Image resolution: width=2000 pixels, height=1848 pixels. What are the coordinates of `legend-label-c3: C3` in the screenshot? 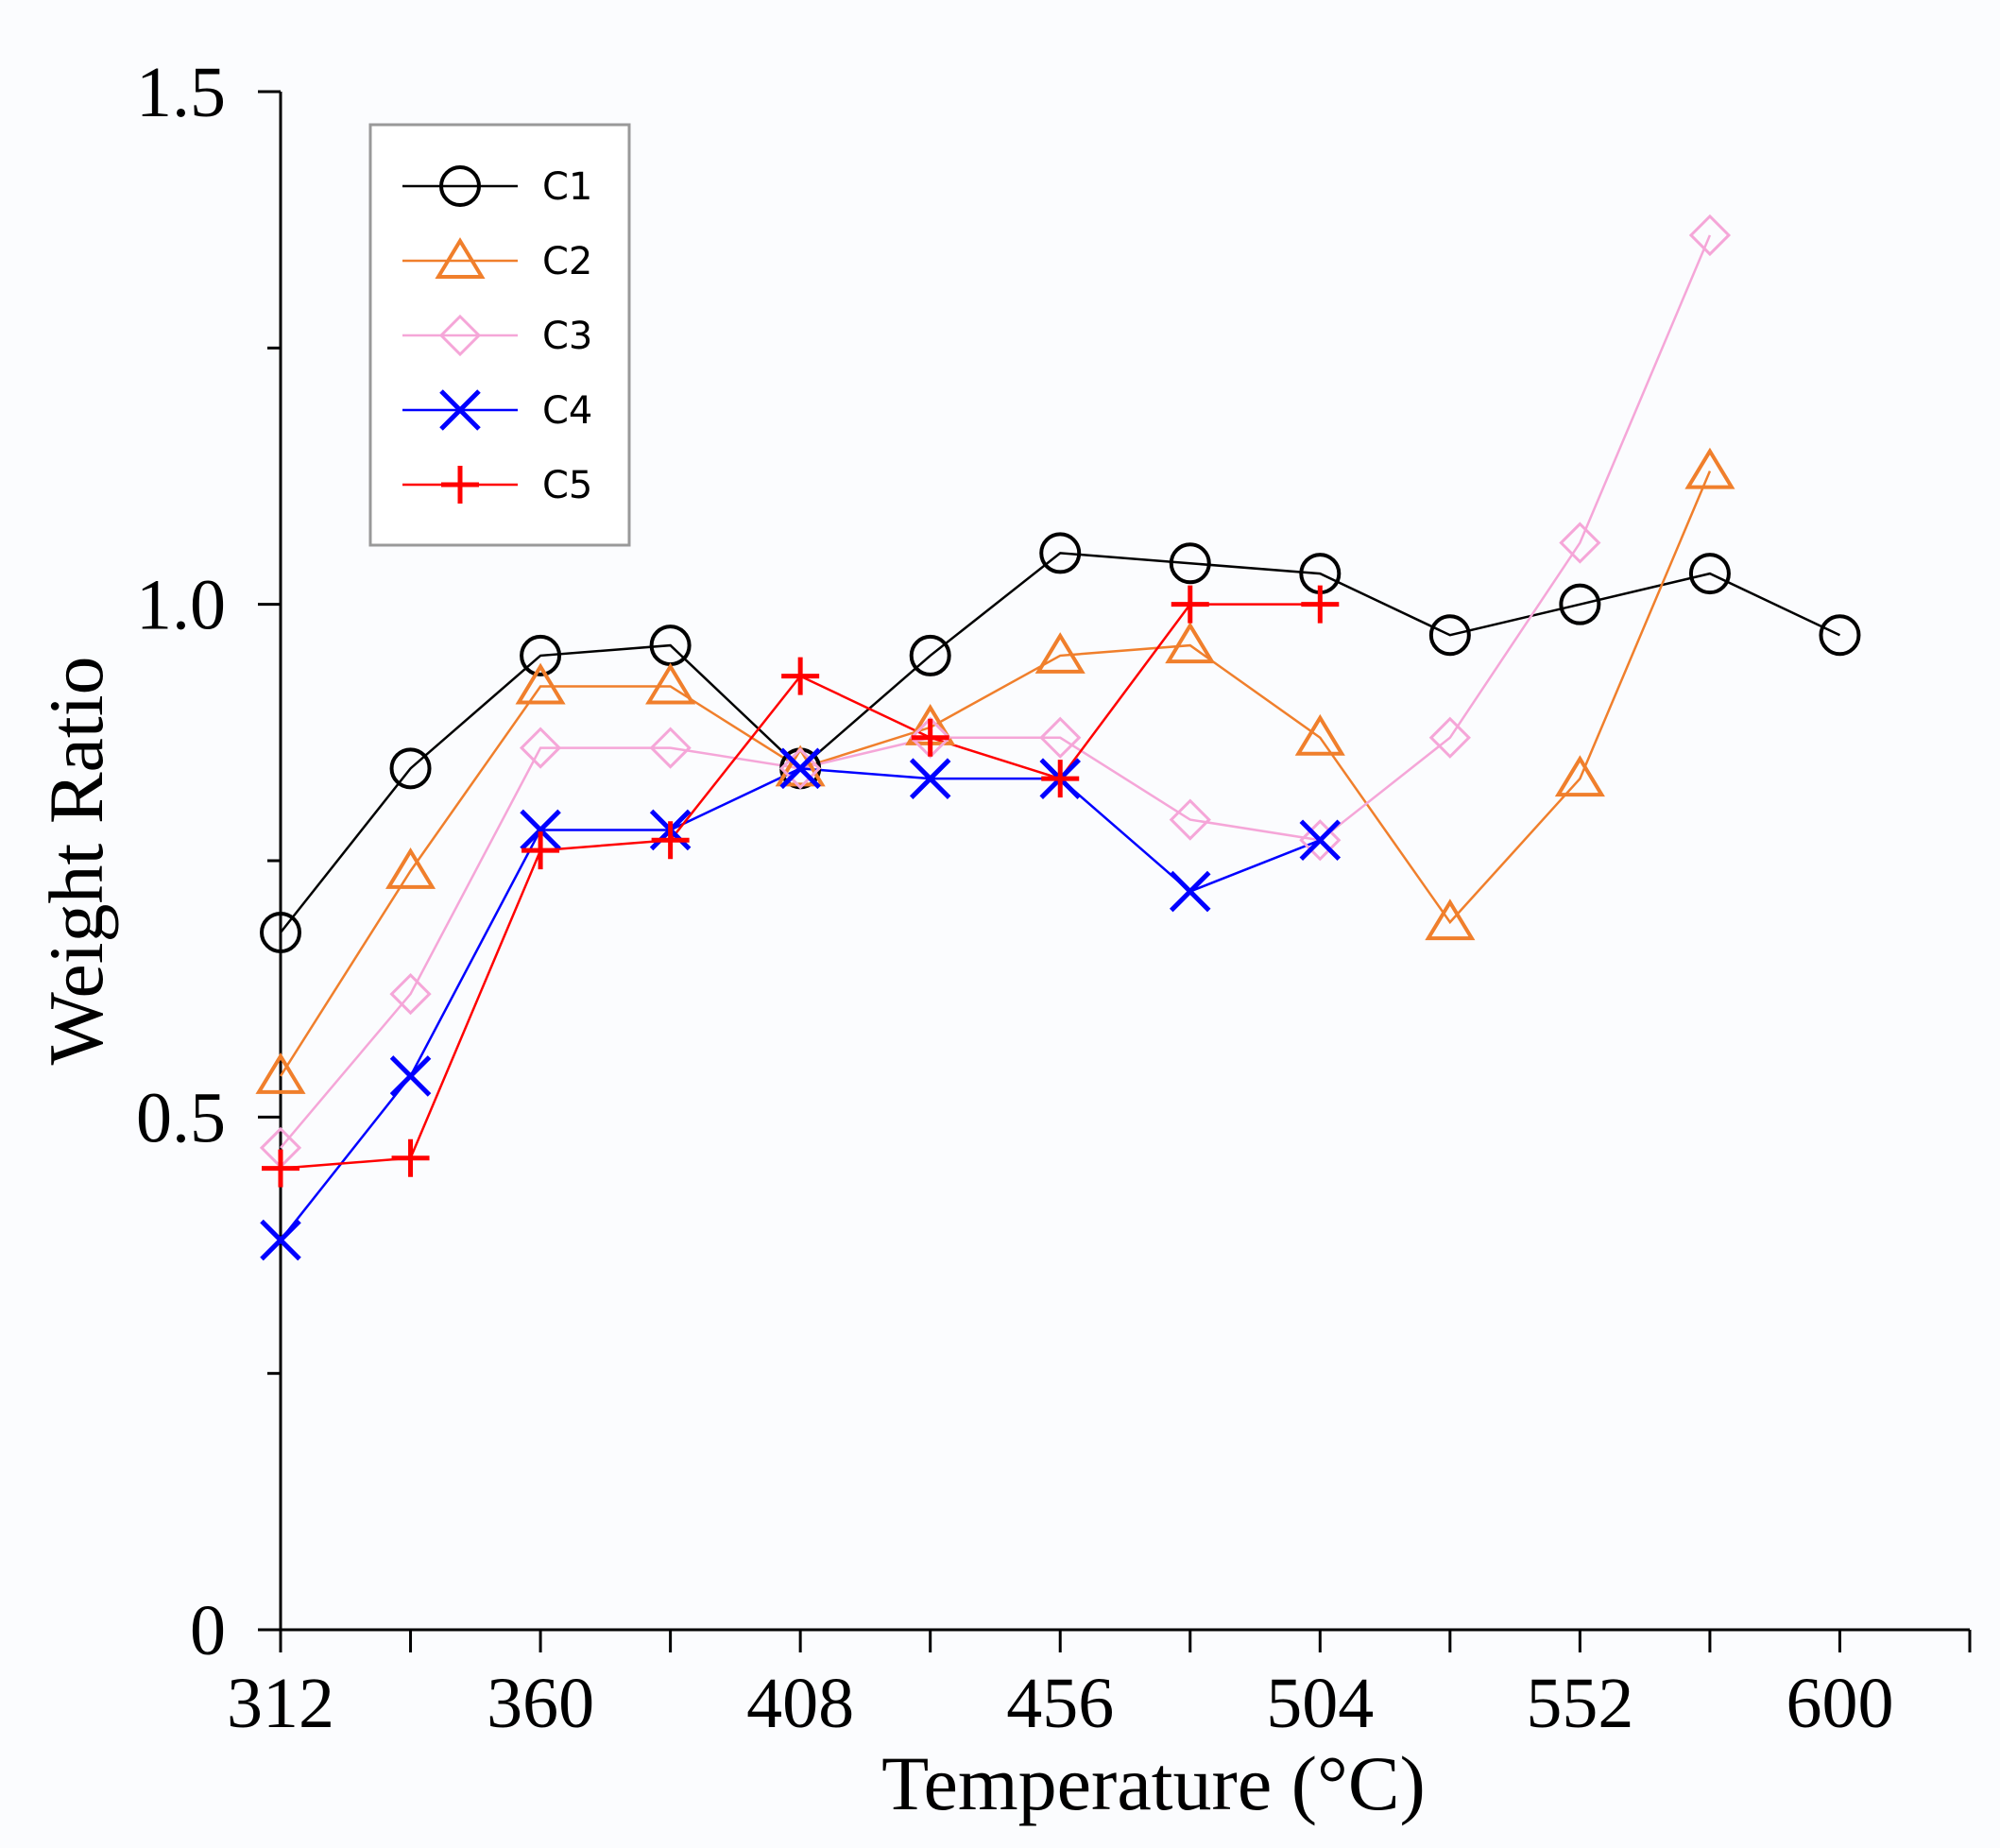 It's located at (567, 336).